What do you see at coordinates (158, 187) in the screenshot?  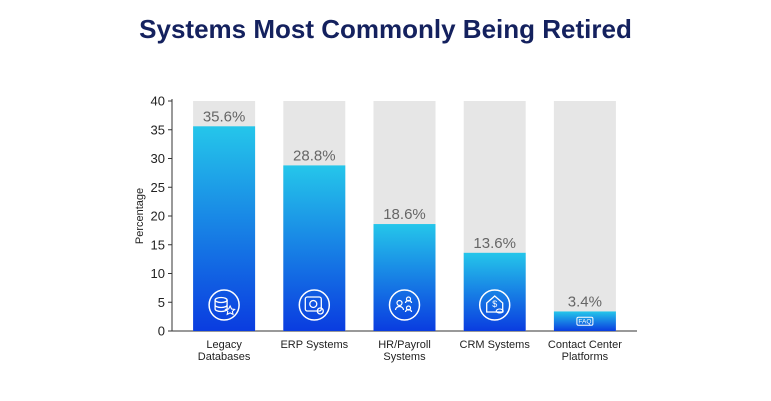 I see `y-tick-label: 25` at bounding box center [158, 187].